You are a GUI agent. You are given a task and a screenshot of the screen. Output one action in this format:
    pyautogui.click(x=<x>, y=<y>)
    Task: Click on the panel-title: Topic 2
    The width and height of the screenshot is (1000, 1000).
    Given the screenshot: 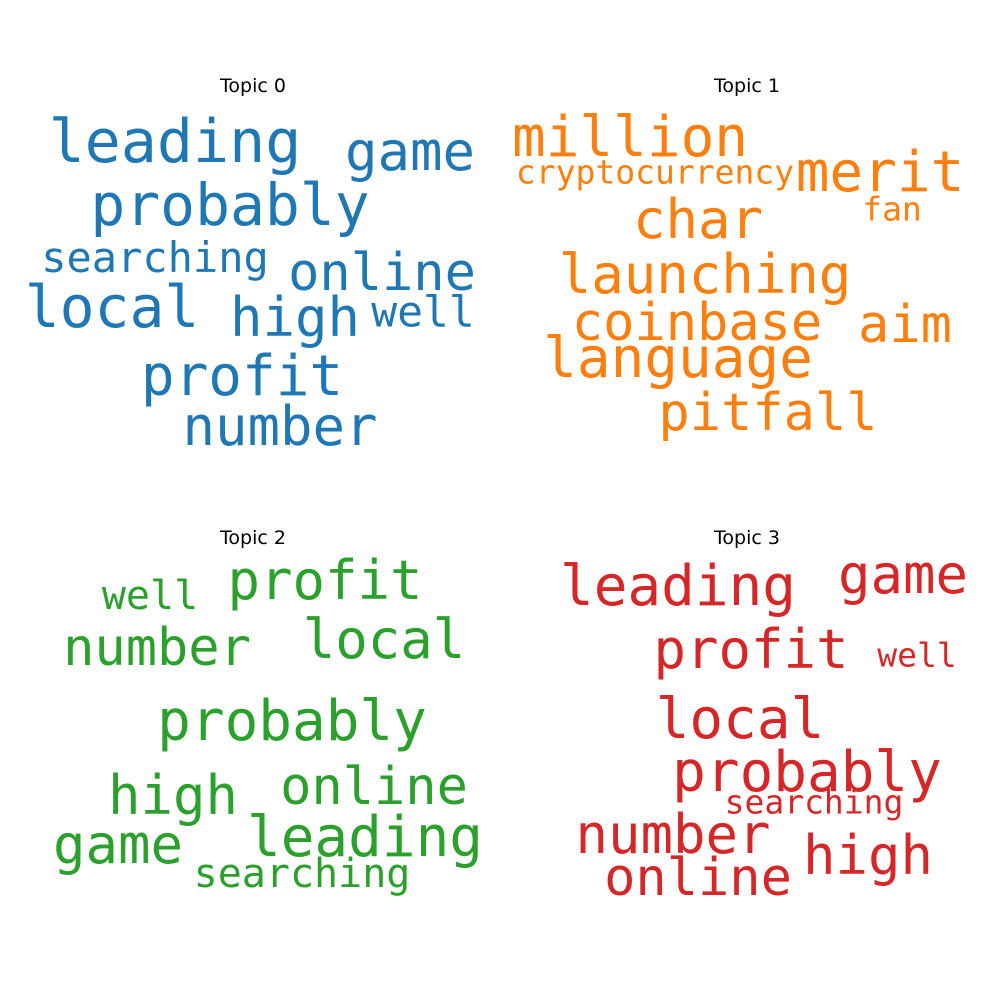 What is the action you would take?
    pyautogui.click(x=253, y=538)
    